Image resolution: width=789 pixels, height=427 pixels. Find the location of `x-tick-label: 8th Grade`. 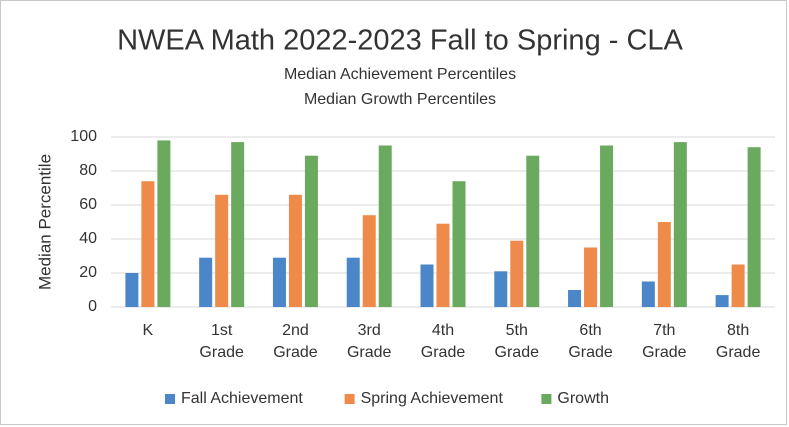

x-tick-label: 8th Grade is located at coordinates (738, 341).